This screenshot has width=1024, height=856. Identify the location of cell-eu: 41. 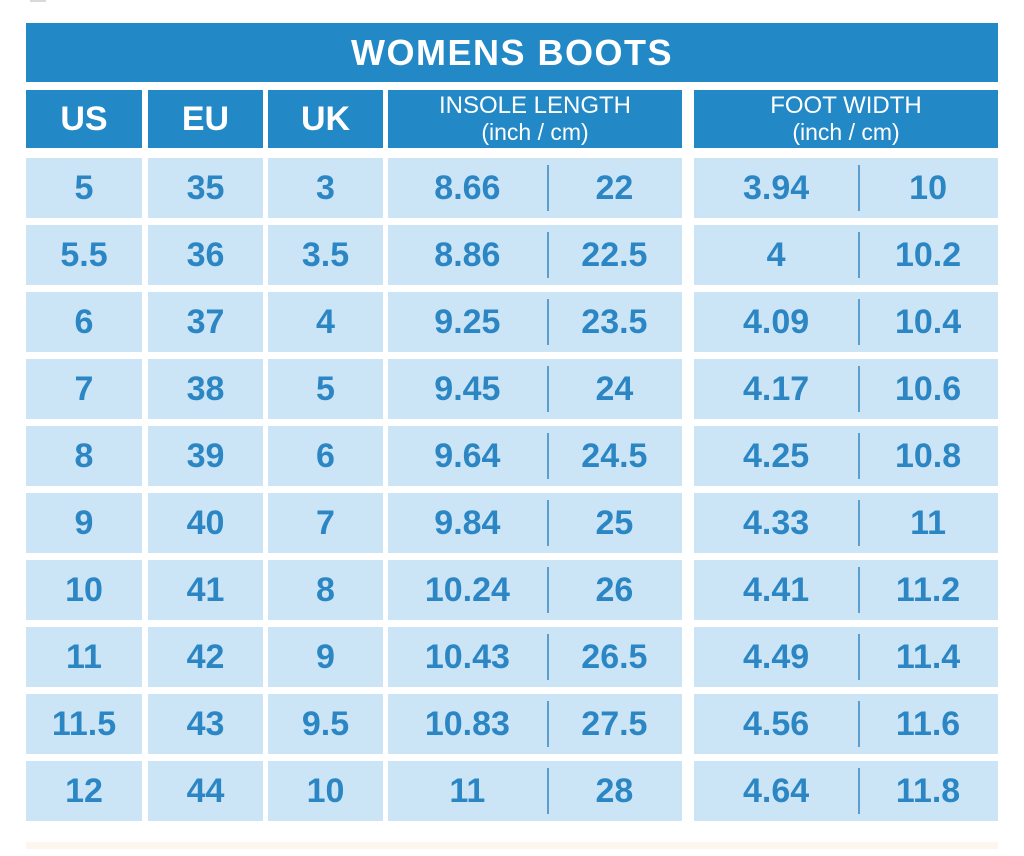
(205, 590).